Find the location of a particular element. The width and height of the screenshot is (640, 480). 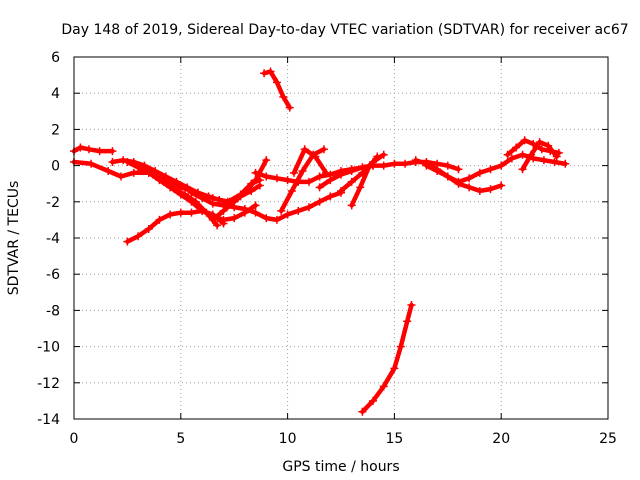

y-tick-label: -8 is located at coordinates (53, 311).